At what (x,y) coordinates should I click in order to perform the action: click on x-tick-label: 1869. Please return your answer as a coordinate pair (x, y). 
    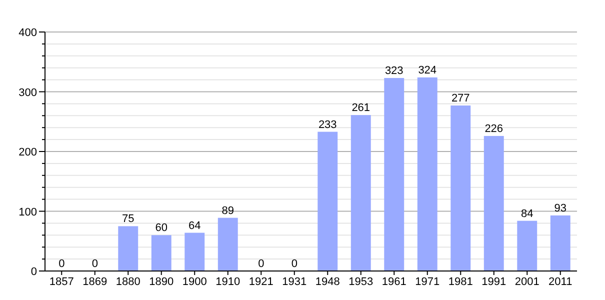
    Looking at the image, I should click on (95, 282).